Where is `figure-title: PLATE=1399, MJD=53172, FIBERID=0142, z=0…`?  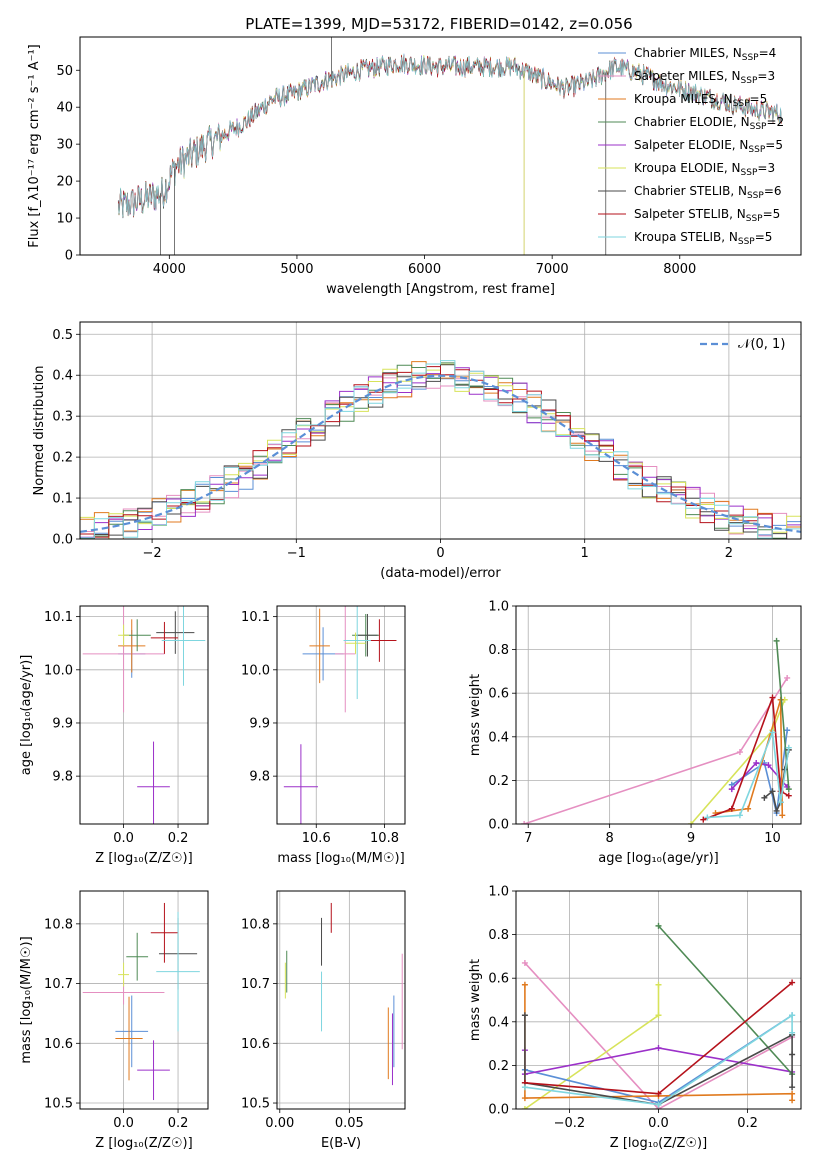
figure-title: PLATE=1399, MJD=53172, FIBERID=0142, z=0… is located at coordinates (438, 24).